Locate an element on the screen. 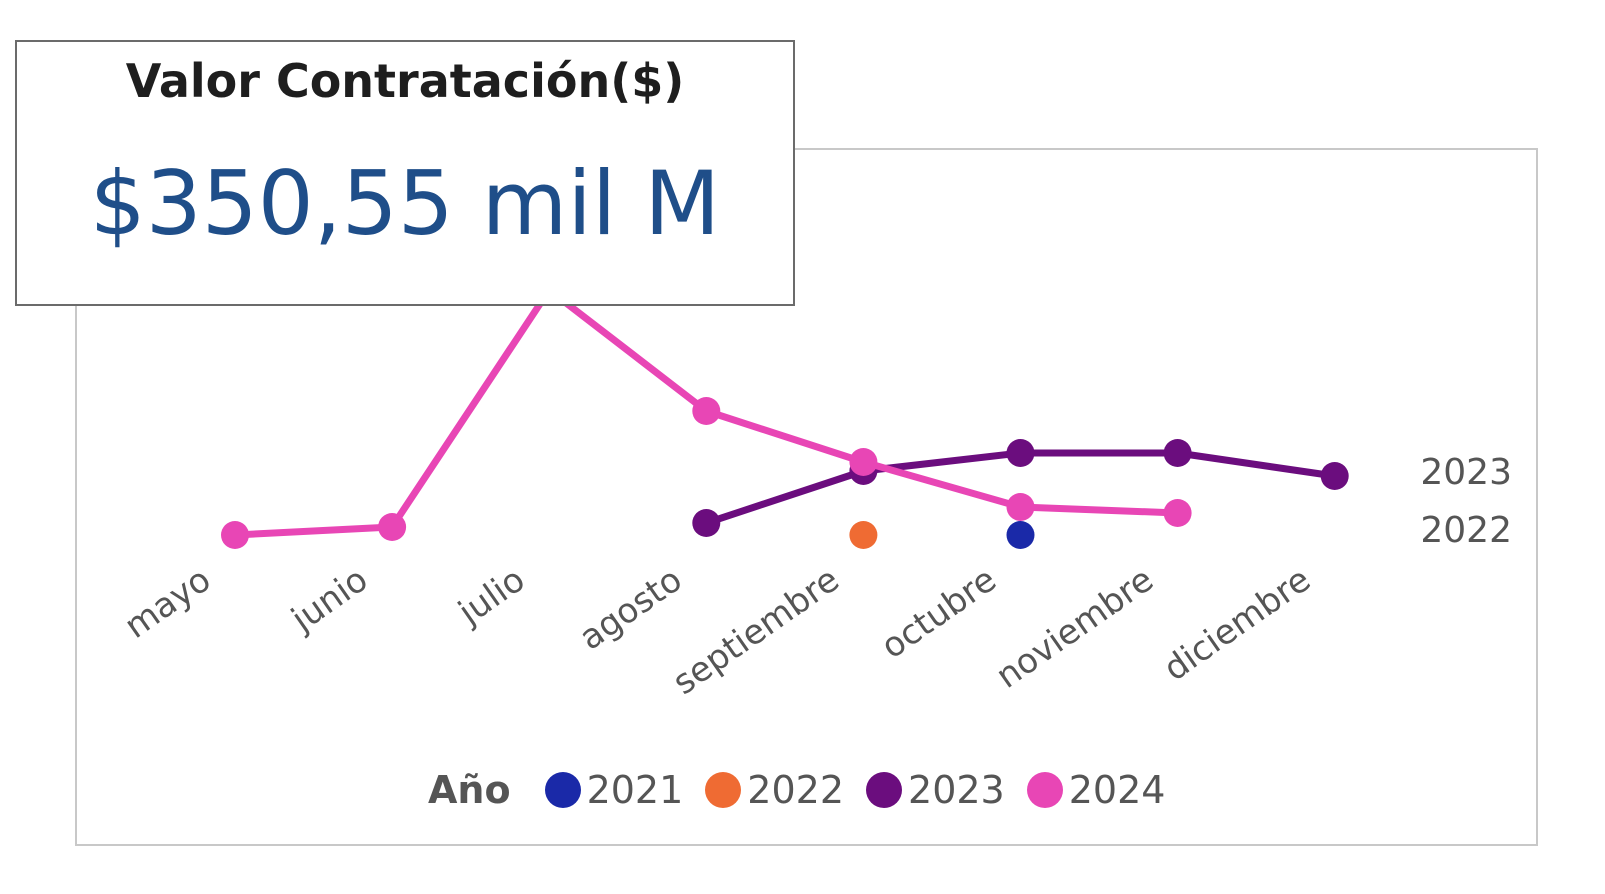  x-tick-label: septiembre is located at coordinates (756, 631).